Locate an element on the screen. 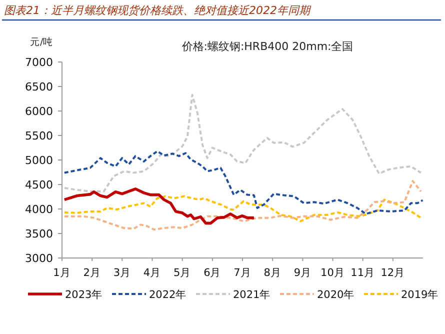  x-tick-label: 7月 is located at coordinates (243, 273).